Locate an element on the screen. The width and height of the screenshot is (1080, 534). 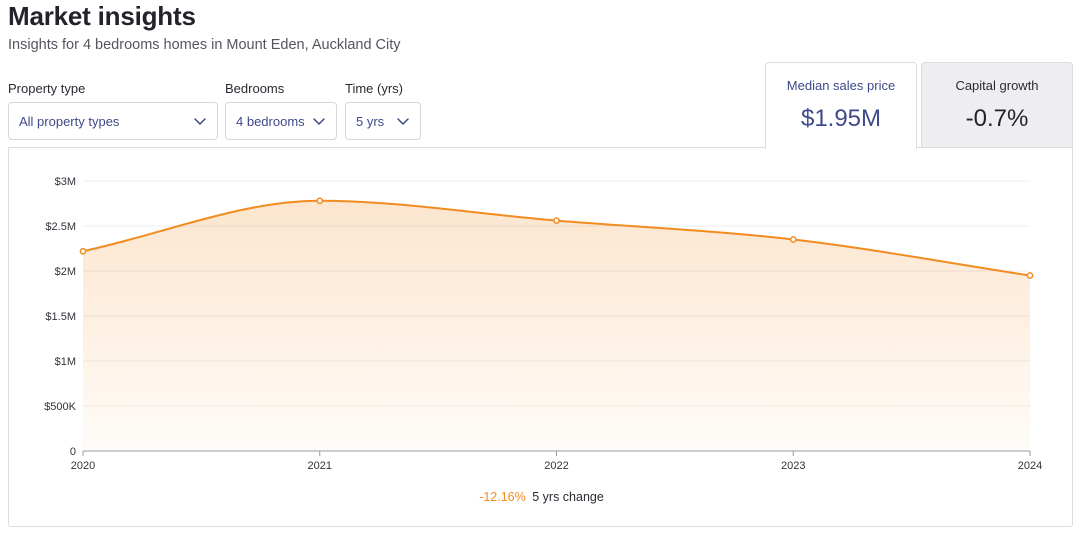
x-tick-label: 2021 is located at coordinates (320, 466).